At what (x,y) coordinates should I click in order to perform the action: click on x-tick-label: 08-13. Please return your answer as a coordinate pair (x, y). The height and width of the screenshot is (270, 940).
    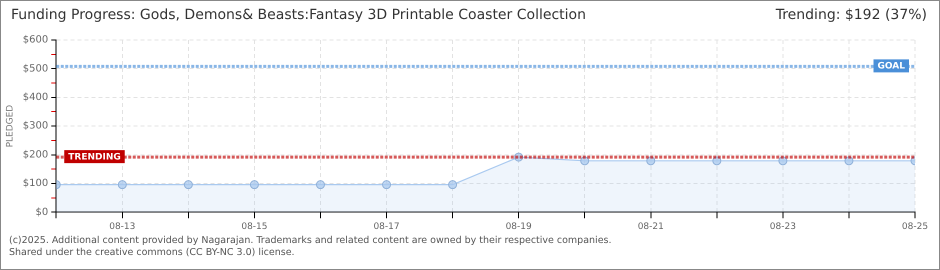
    Looking at the image, I should click on (122, 227).